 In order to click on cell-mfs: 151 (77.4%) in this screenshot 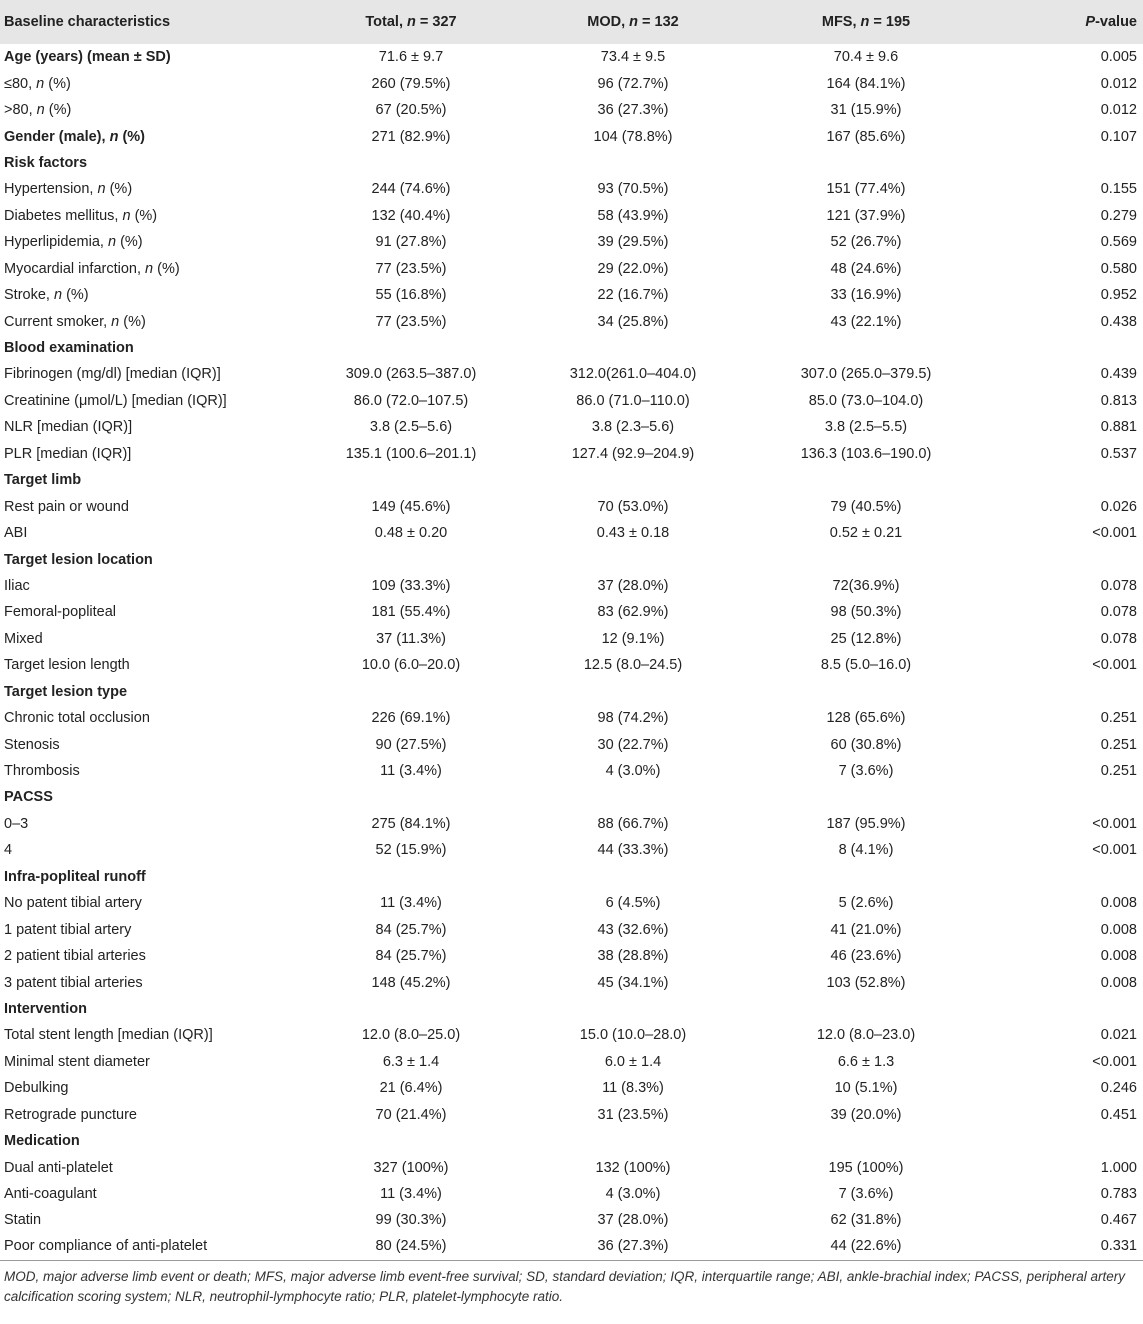, I will do `click(866, 189)`.